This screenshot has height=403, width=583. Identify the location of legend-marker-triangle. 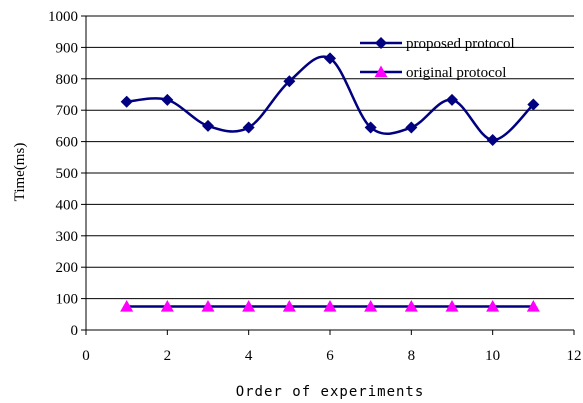
(381, 71).